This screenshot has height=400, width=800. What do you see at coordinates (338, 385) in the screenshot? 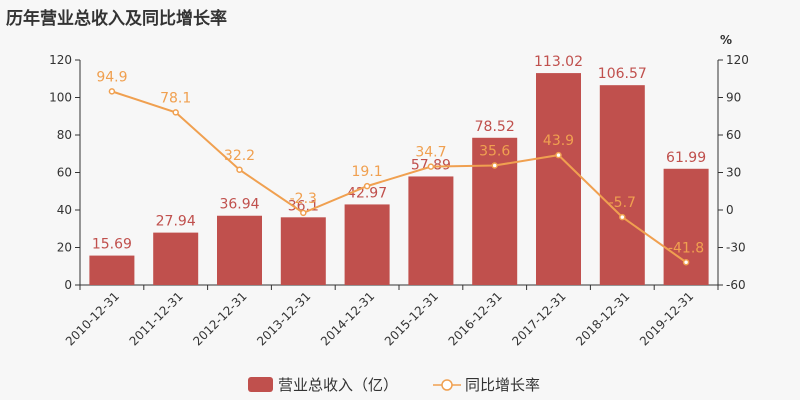
I see `legend-bar-label: 营业总收入（亿）` at bounding box center [338, 385].